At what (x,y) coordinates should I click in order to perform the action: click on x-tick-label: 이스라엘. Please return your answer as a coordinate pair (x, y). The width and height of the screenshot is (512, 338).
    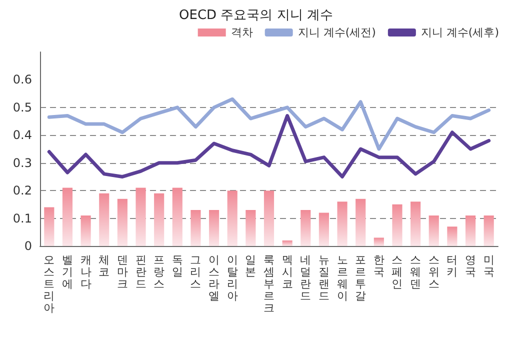
    Looking at the image, I should click on (214, 278).